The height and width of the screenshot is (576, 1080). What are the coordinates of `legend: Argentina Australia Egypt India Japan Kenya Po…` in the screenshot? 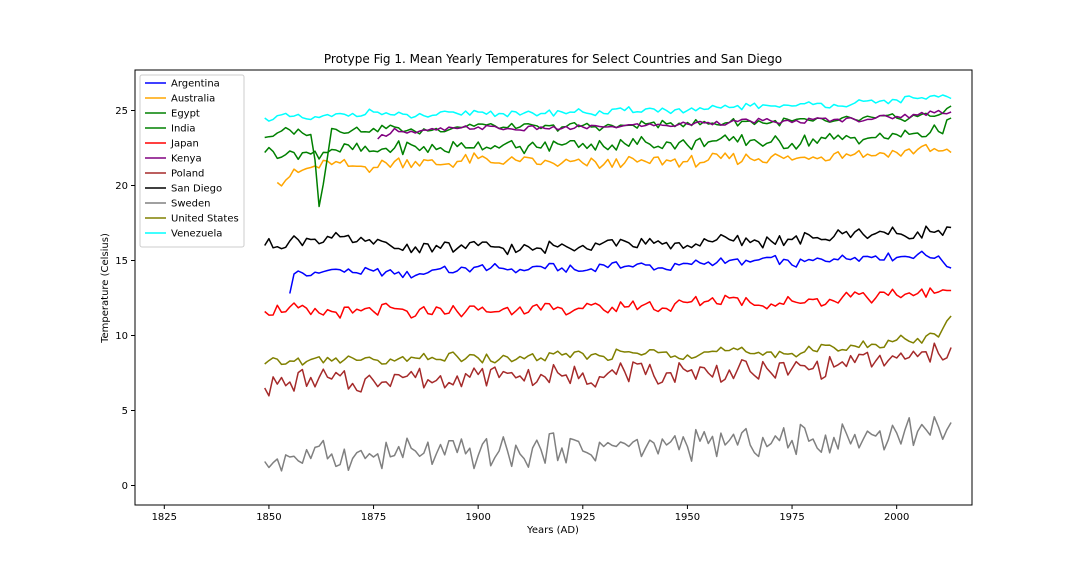 It's located at (192, 161).